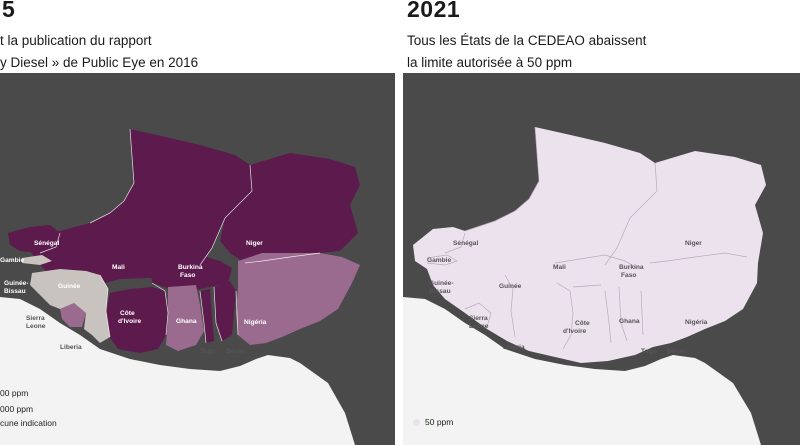 The height and width of the screenshot is (445, 800). I want to click on panel-year: 5, so click(9, 11).